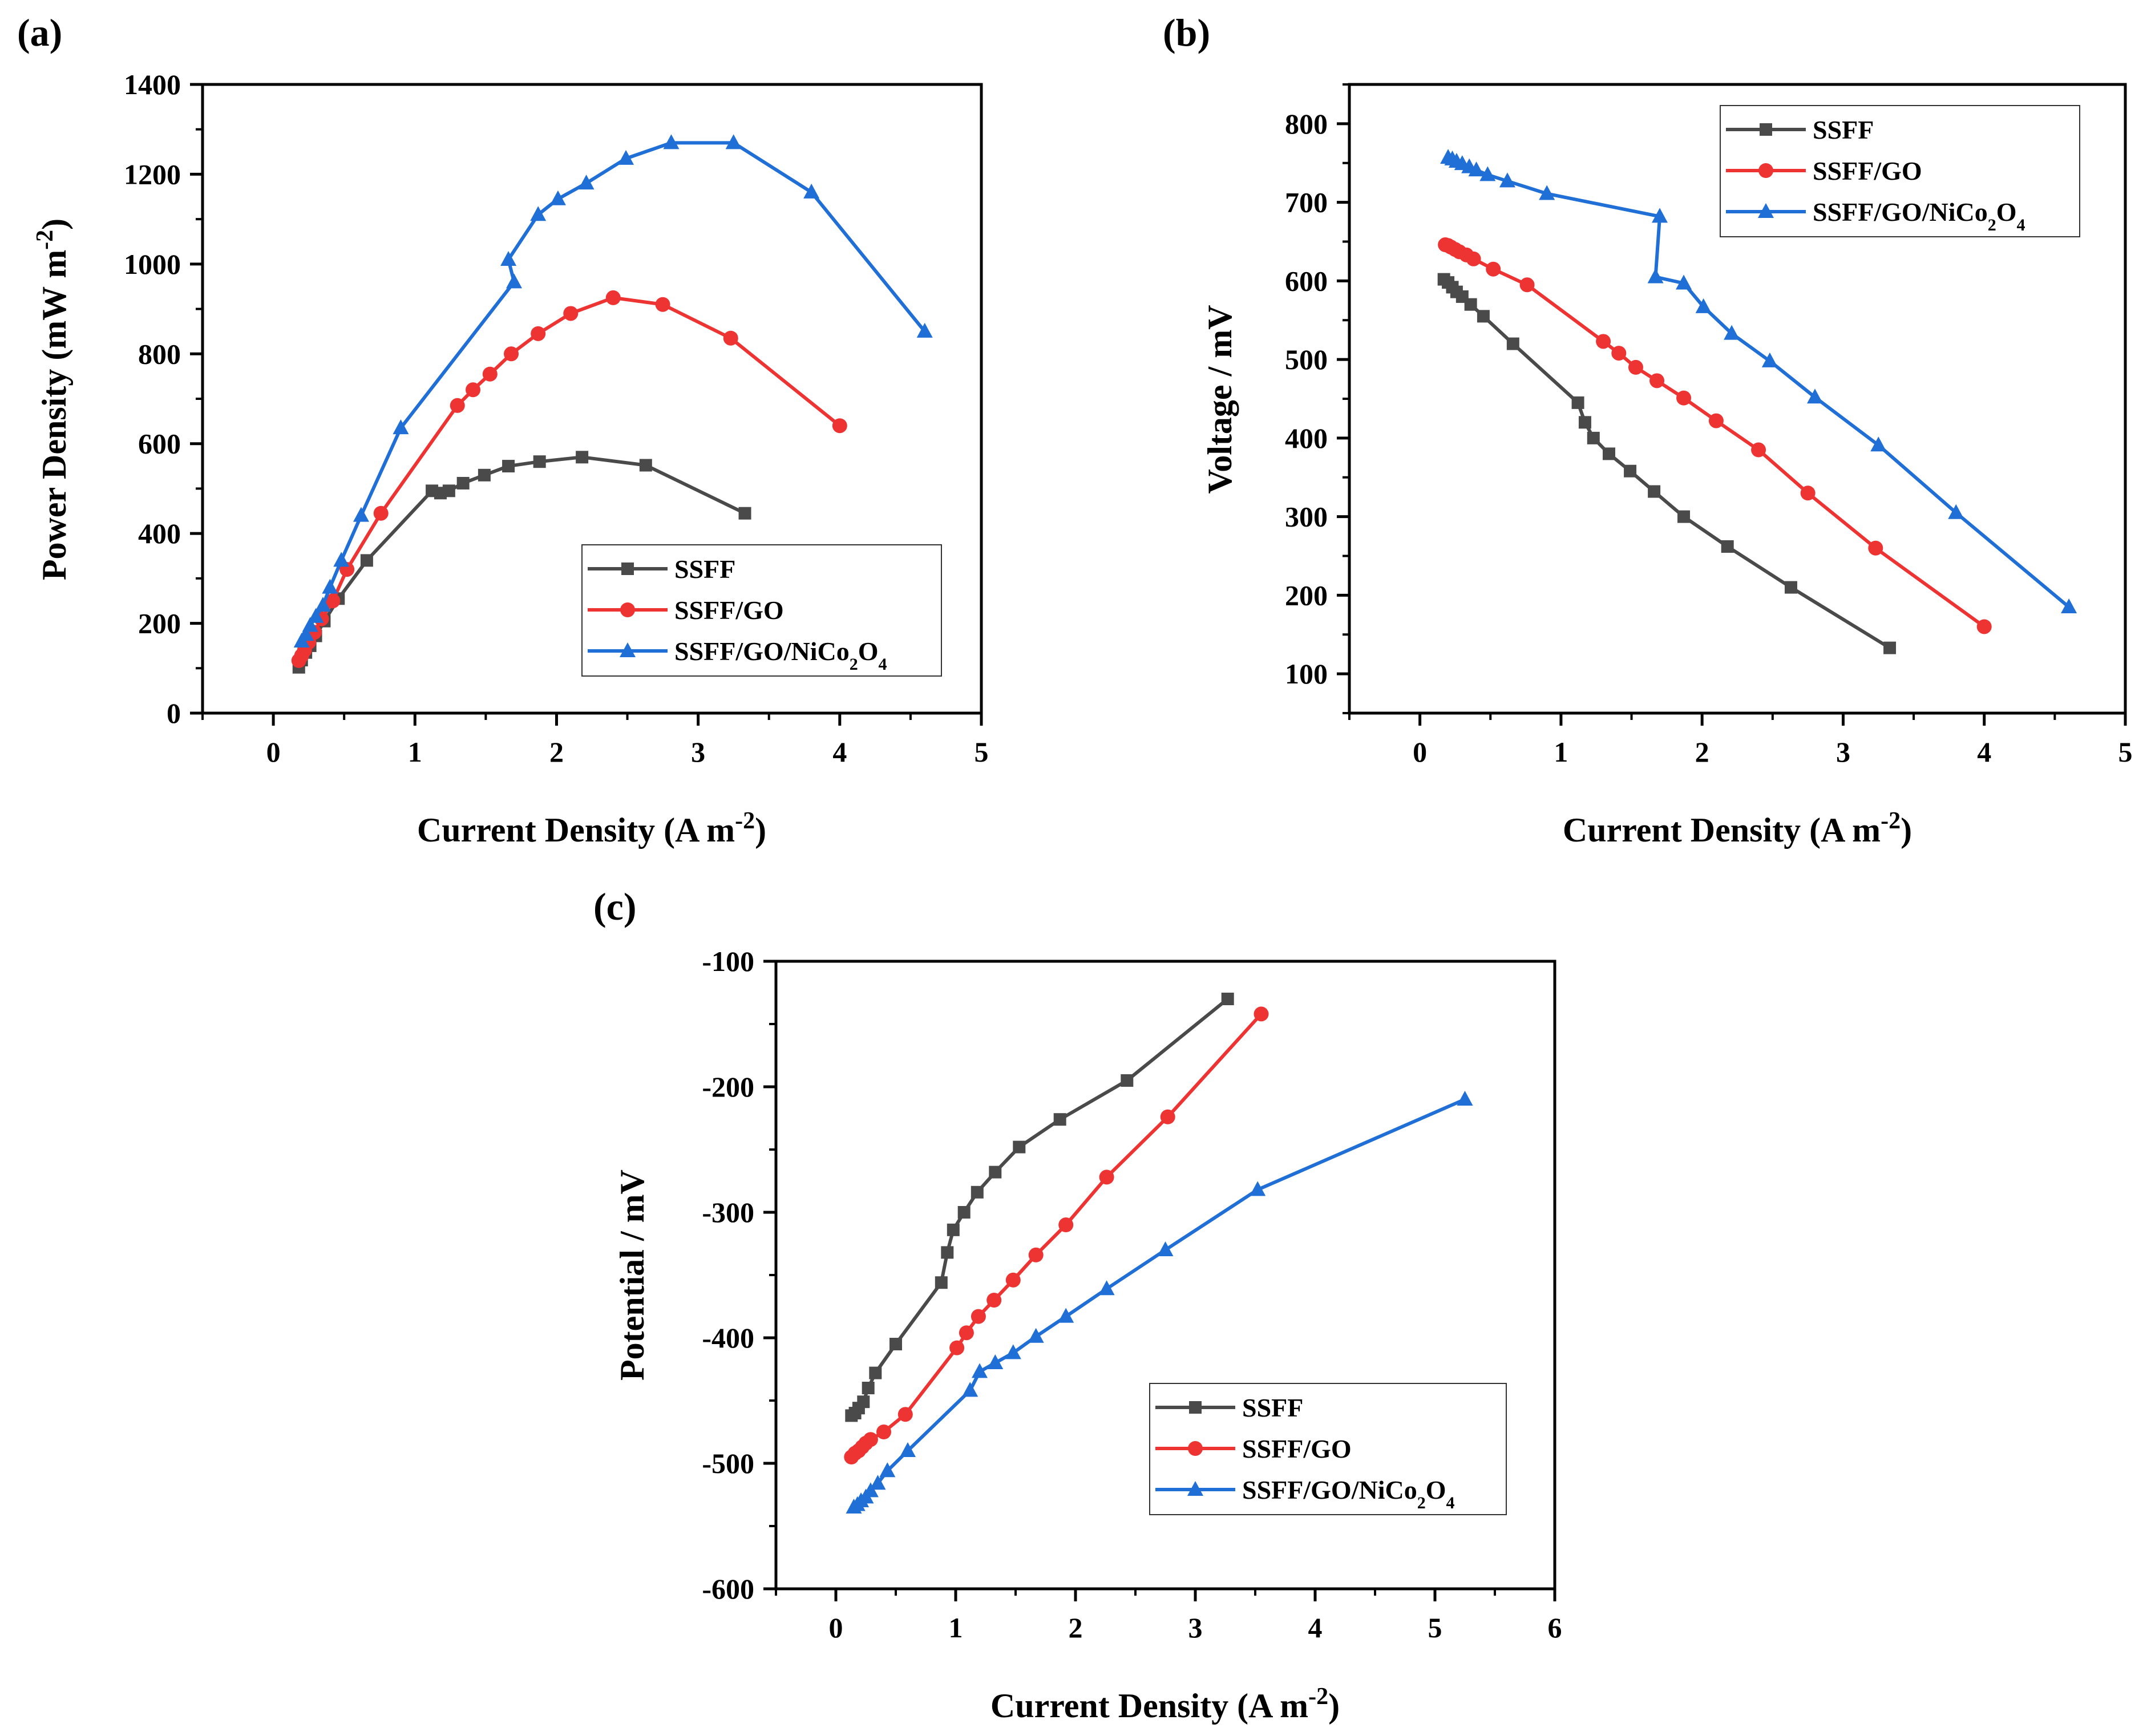  What do you see at coordinates (1306, 674) in the screenshot?
I see `y-tick-label: 100` at bounding box center [1306, 674].